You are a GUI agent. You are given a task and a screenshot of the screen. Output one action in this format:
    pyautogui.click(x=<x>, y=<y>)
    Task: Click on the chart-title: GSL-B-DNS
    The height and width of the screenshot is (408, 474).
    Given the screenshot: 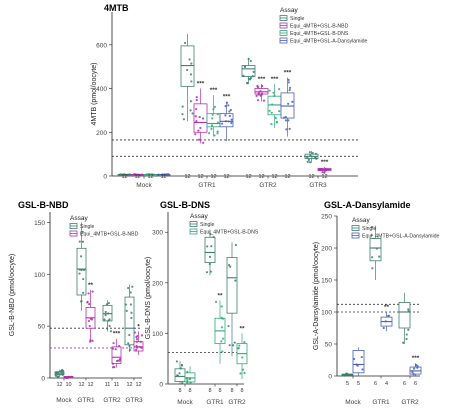 What is the action you would take?
    pyautogui.click(x=185, y=205)
    